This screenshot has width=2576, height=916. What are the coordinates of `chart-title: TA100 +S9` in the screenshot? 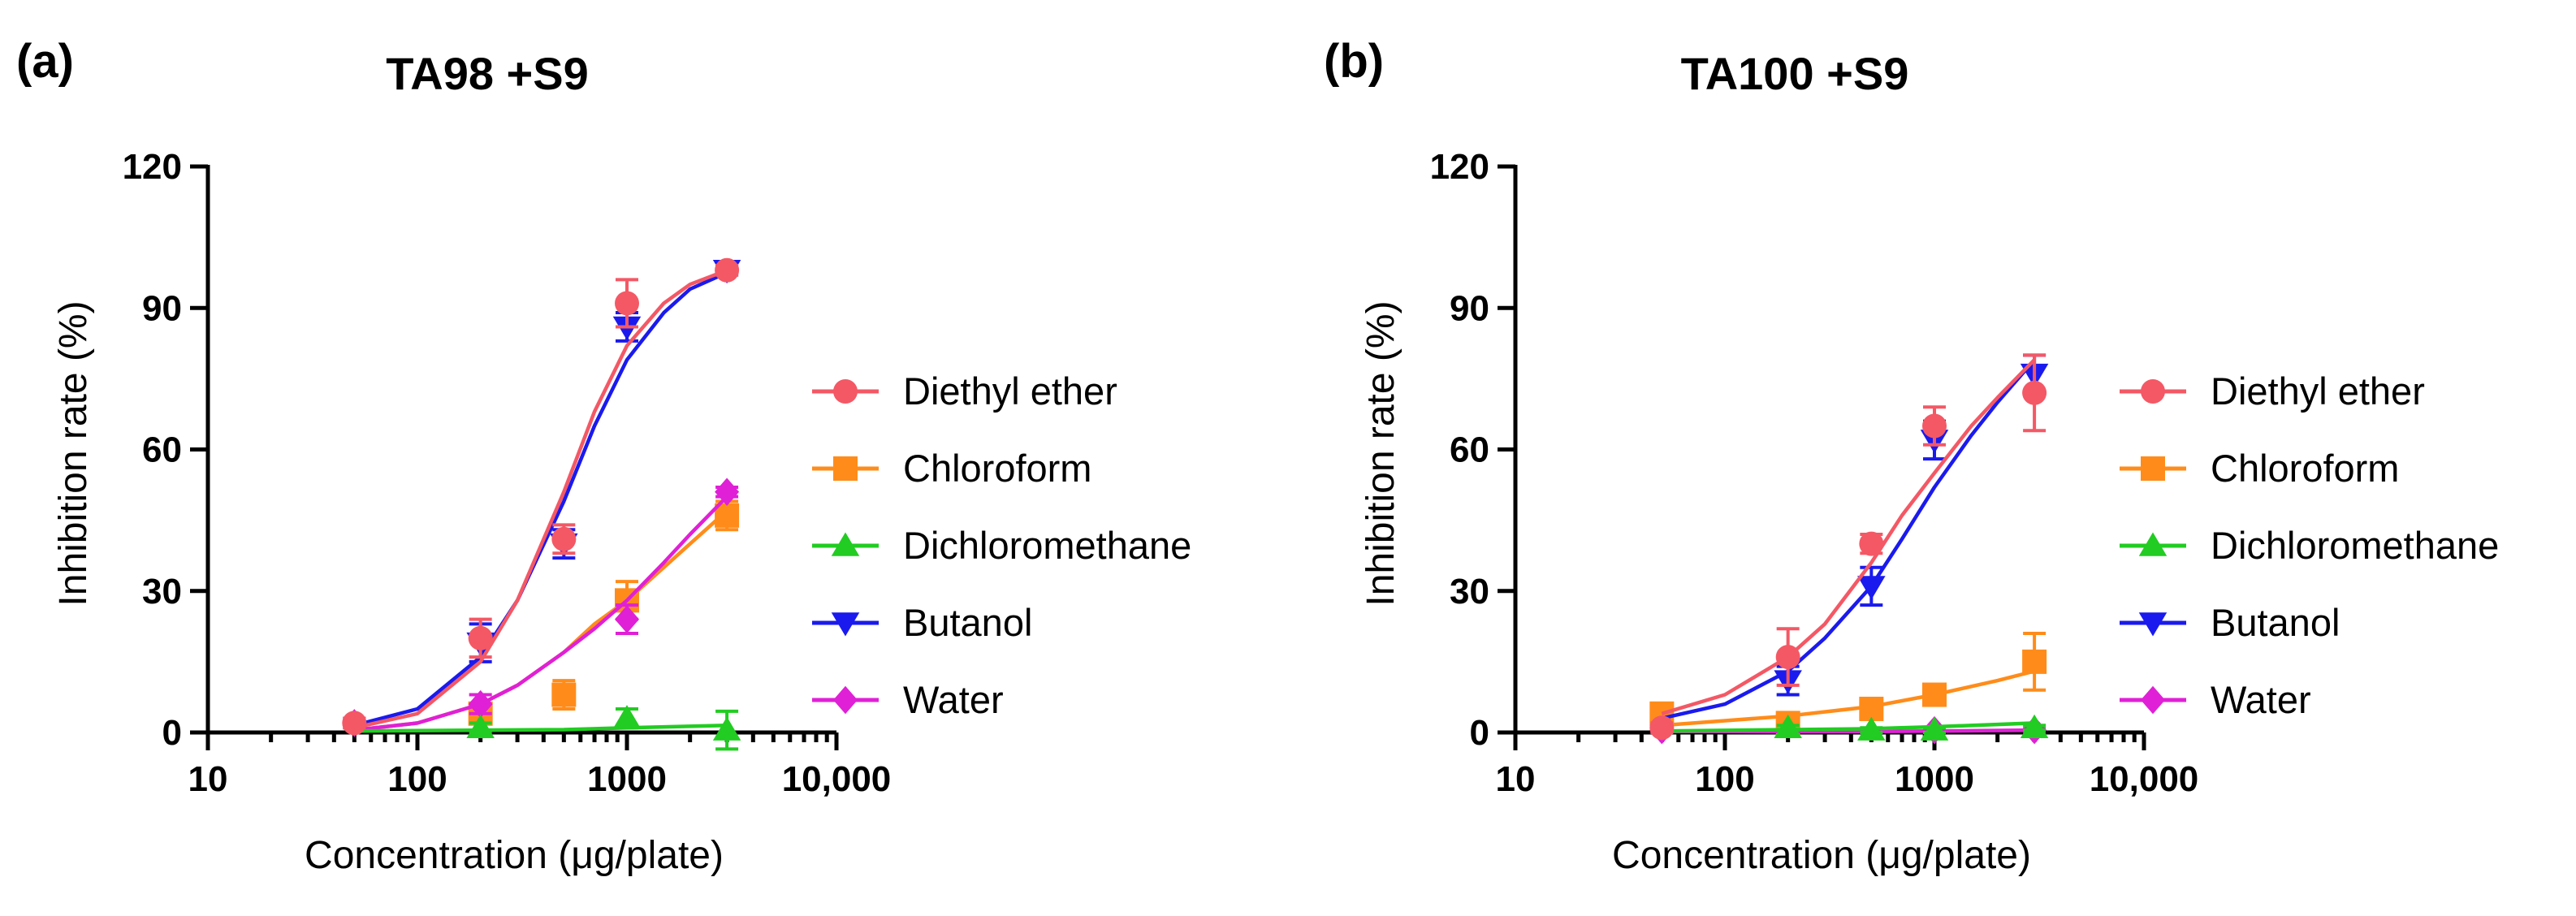 It's located at (1795, 73).